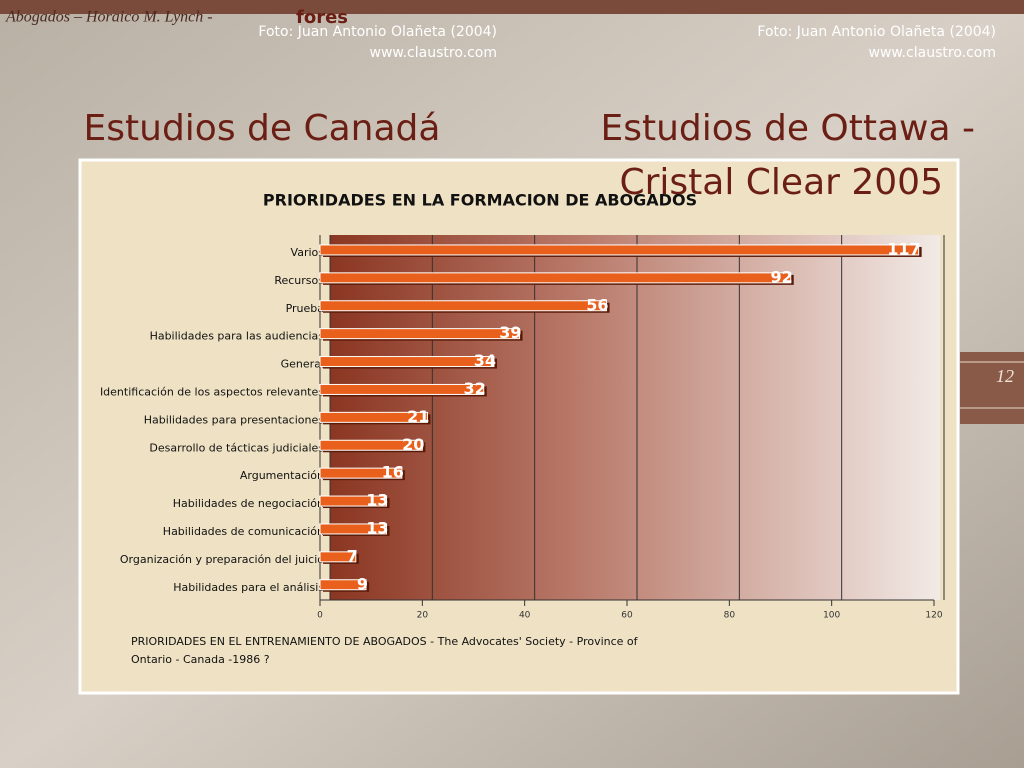 Image resolution: width=1024 pixels, height=772 pixels. What do you see at coordinates (781, 276) in the screenshot?
I see `data-label: 92` at bounding box center [781, 276].